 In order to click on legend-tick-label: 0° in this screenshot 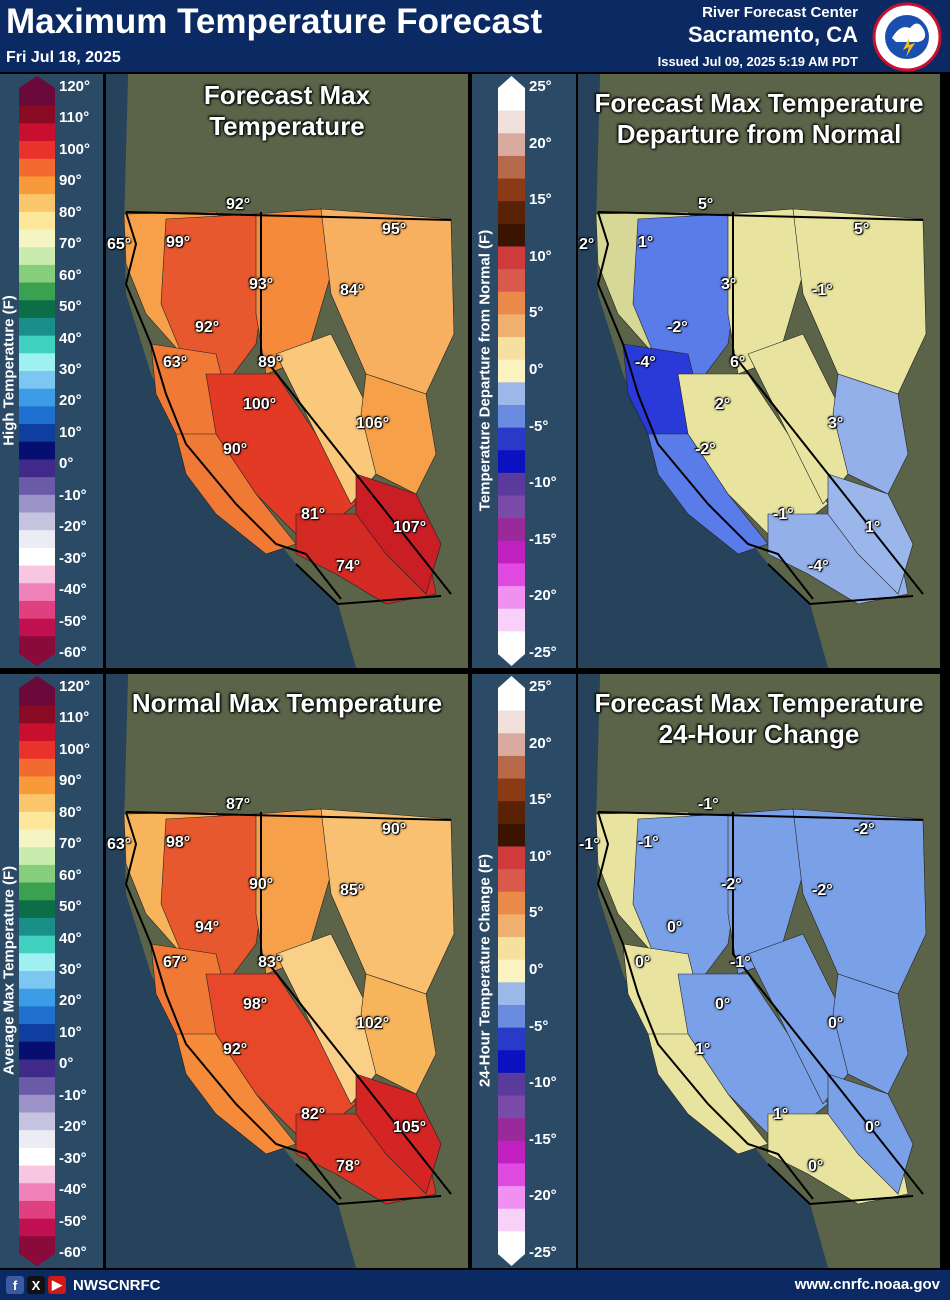, I will do `click(66, 464)`.